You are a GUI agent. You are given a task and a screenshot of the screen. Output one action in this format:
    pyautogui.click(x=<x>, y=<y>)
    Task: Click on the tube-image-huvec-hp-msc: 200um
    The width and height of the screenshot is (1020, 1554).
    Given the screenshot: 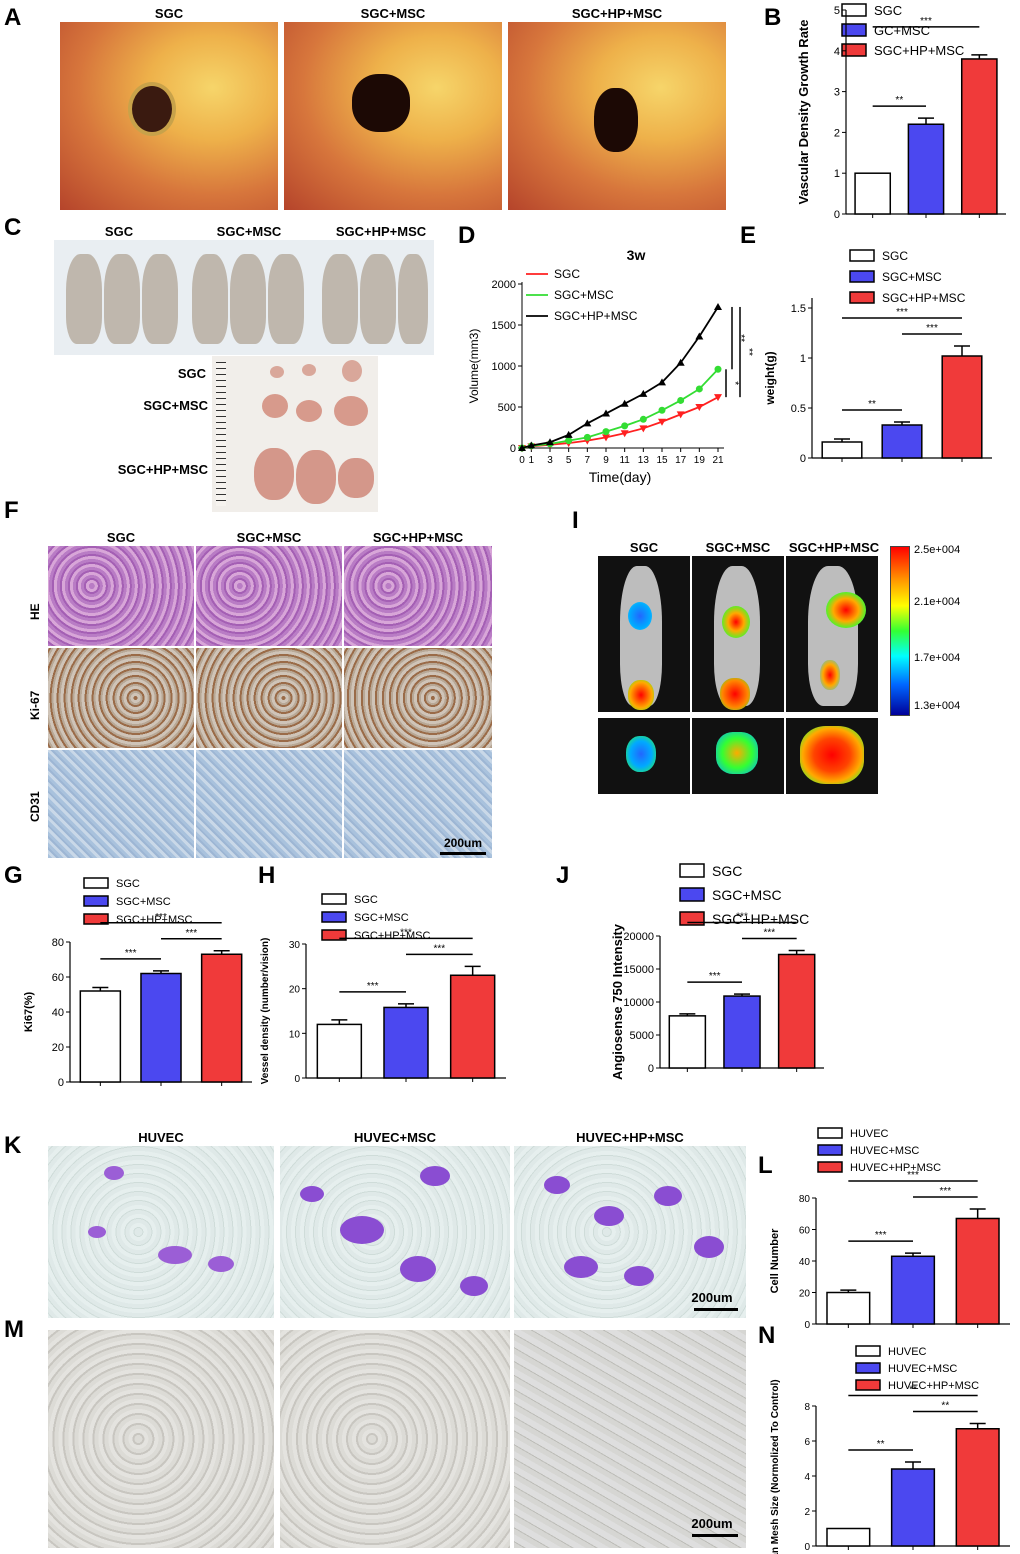 What is the action you would take?
    pyautogui.click(x=630, y=1439)
    